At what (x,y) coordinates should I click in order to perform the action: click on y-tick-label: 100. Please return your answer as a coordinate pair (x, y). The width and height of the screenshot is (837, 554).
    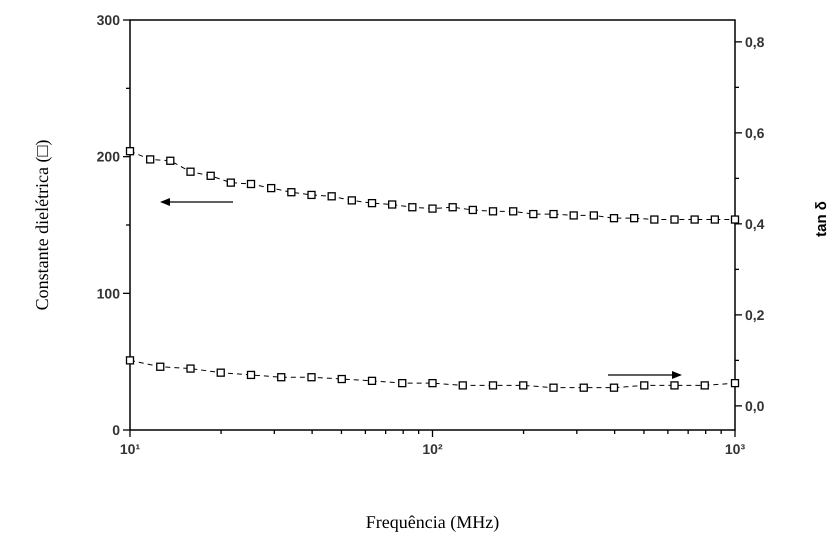
    Looking at the image, I should click on (108, 293).